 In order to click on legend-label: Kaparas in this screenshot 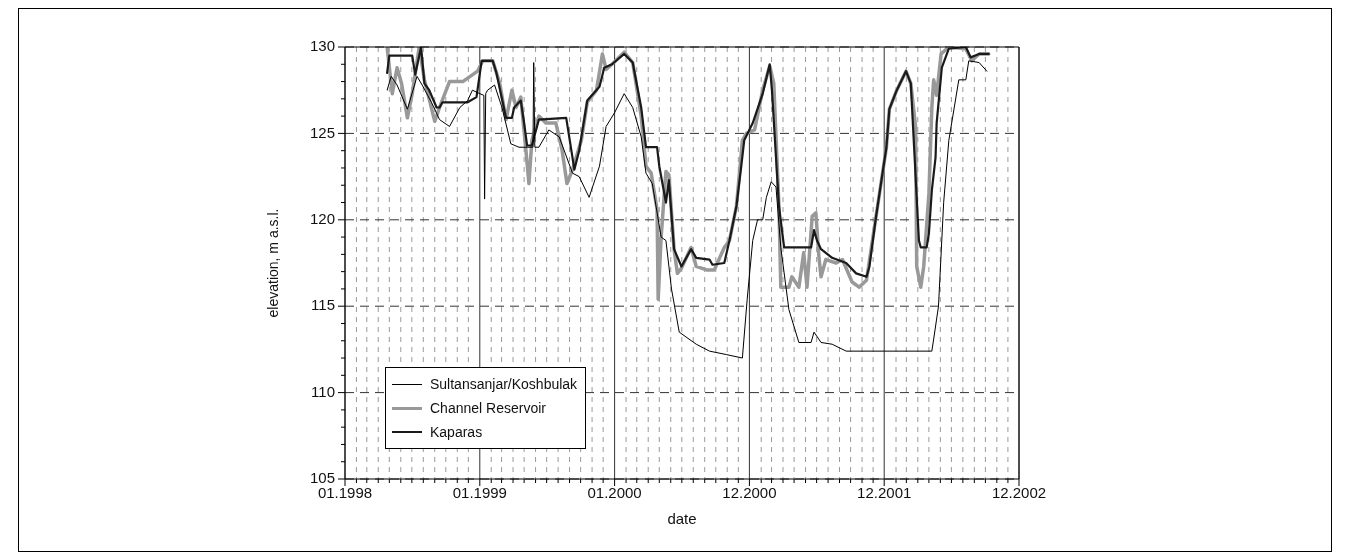, I will do `click(456, 432)`.